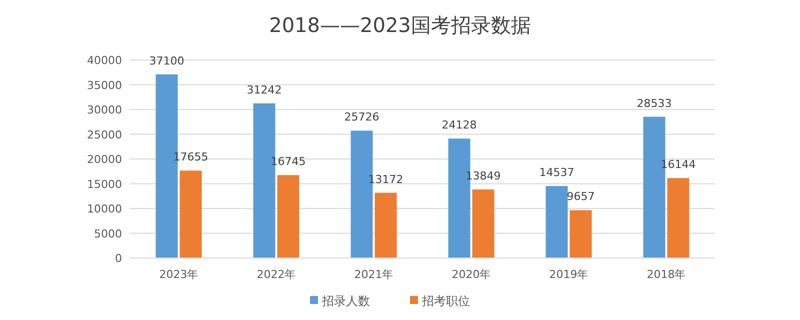 This screenshot has height=320, width=800. Describe the element at coordinates (345, 301) in the screenshot. I see `legend-label: 招录人数` at that location.